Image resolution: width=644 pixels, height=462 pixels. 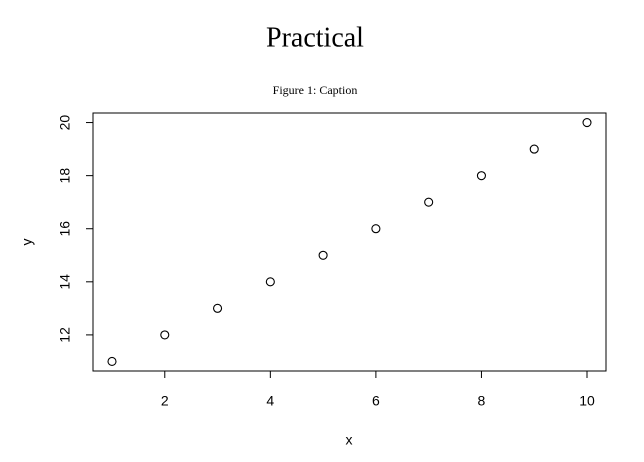 I want to click on x-tick-label: 4, so click(x=270, y=401).